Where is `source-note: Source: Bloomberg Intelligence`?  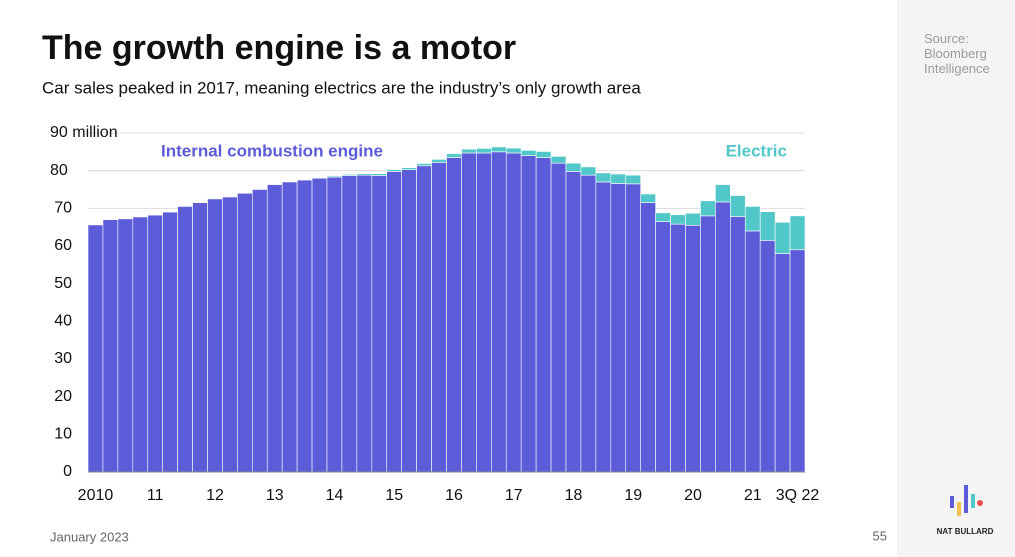 source-note: Source: Bloomberg Intelligence is located at coordinates (957, 53).